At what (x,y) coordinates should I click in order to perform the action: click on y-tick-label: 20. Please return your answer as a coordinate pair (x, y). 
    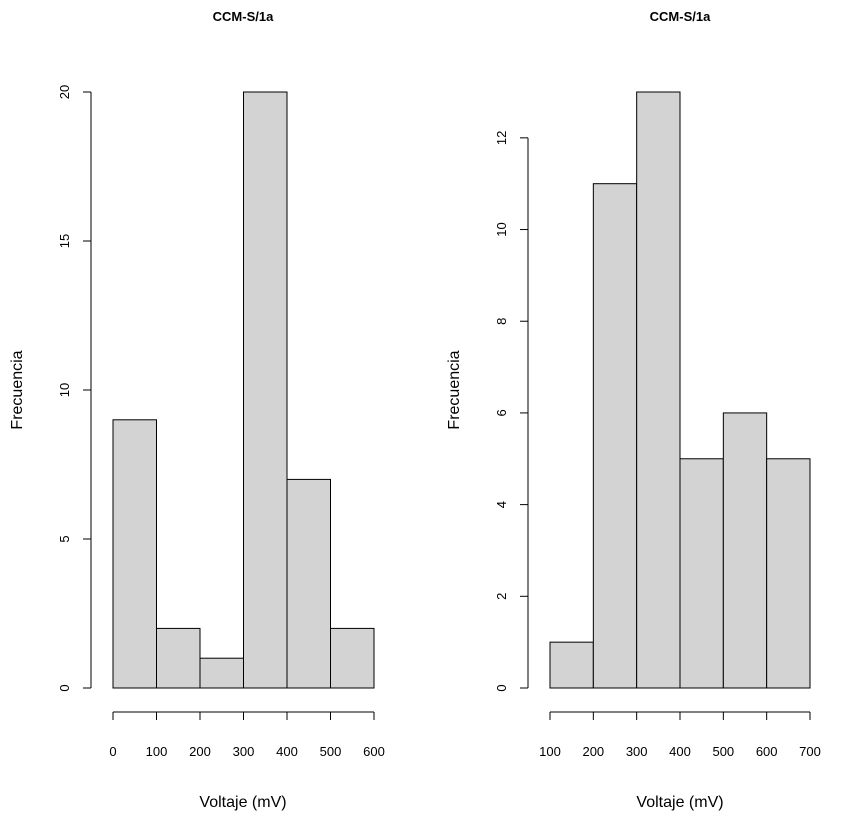
    Looking at the image, I should click on (64, 92).